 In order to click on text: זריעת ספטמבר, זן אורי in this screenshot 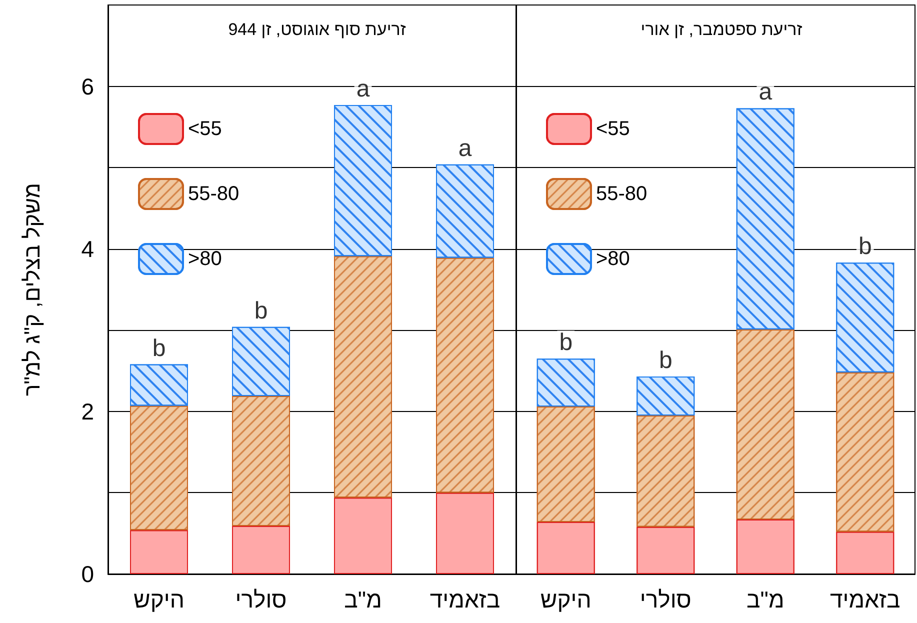, I will do `click(721, 29)`.